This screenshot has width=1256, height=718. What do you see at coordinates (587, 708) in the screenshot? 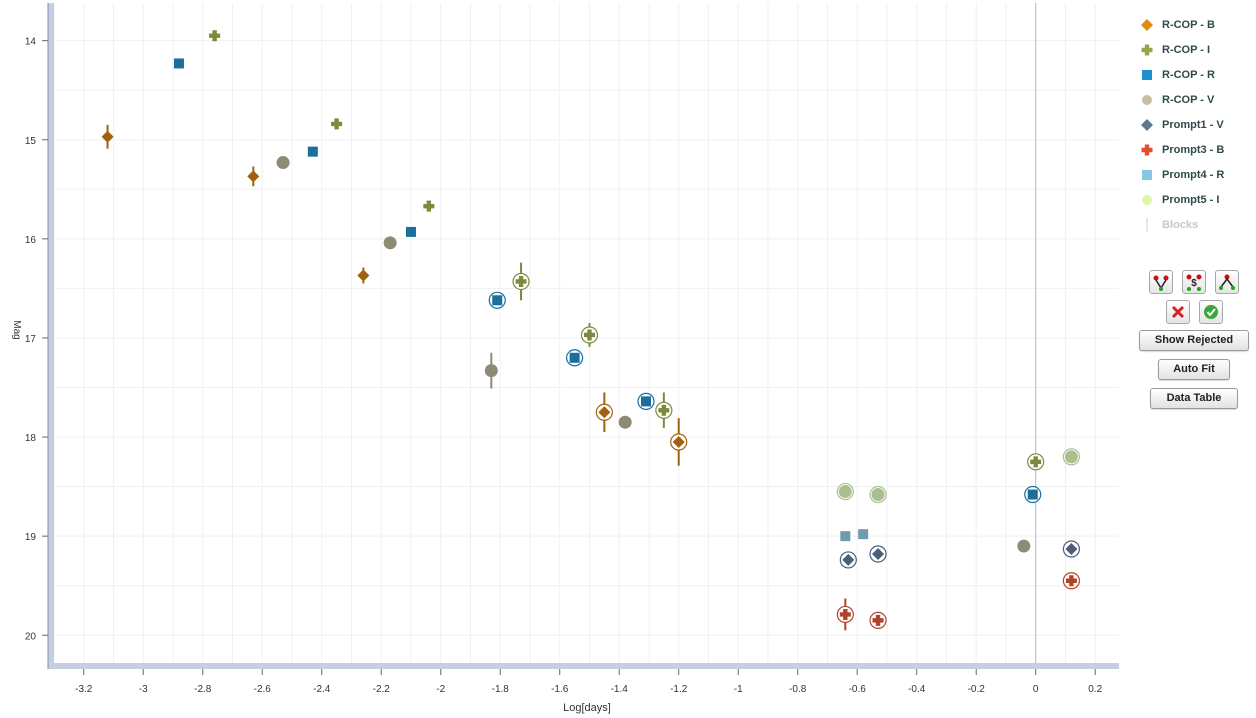
I see `x-axis-label: Log[days]` at bounding box center [587, 708].